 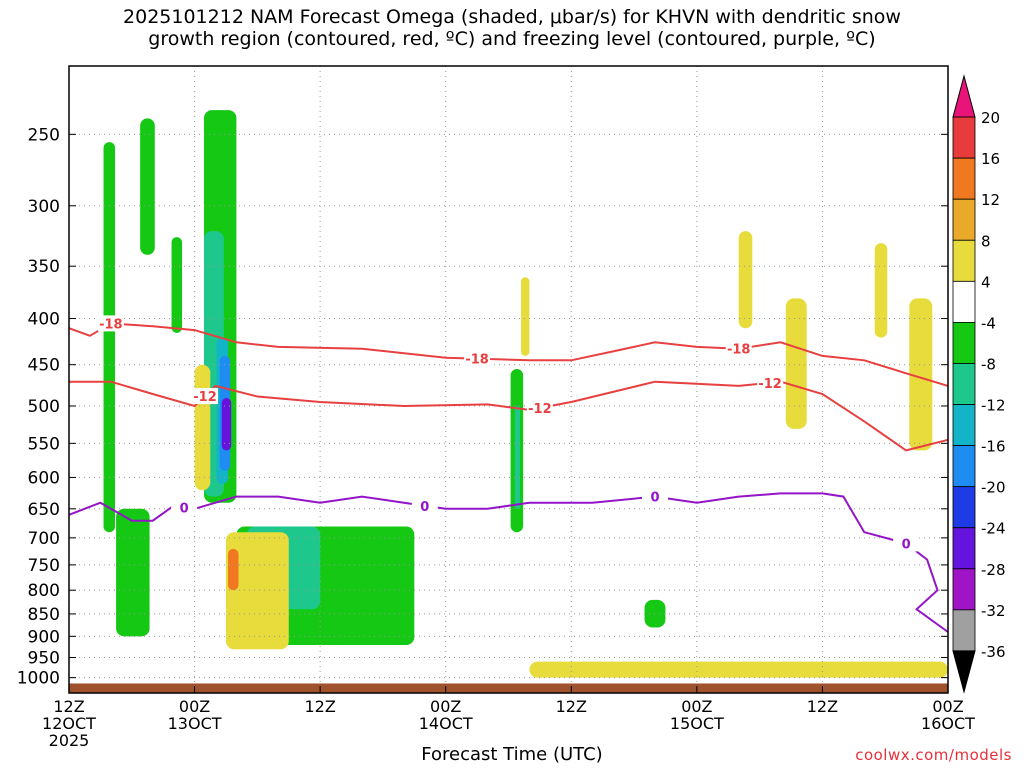 What do you see at coordinates (988, 323) in the screenshot?
I see `colorbar-label: -4` at bounding box center [988, 323].